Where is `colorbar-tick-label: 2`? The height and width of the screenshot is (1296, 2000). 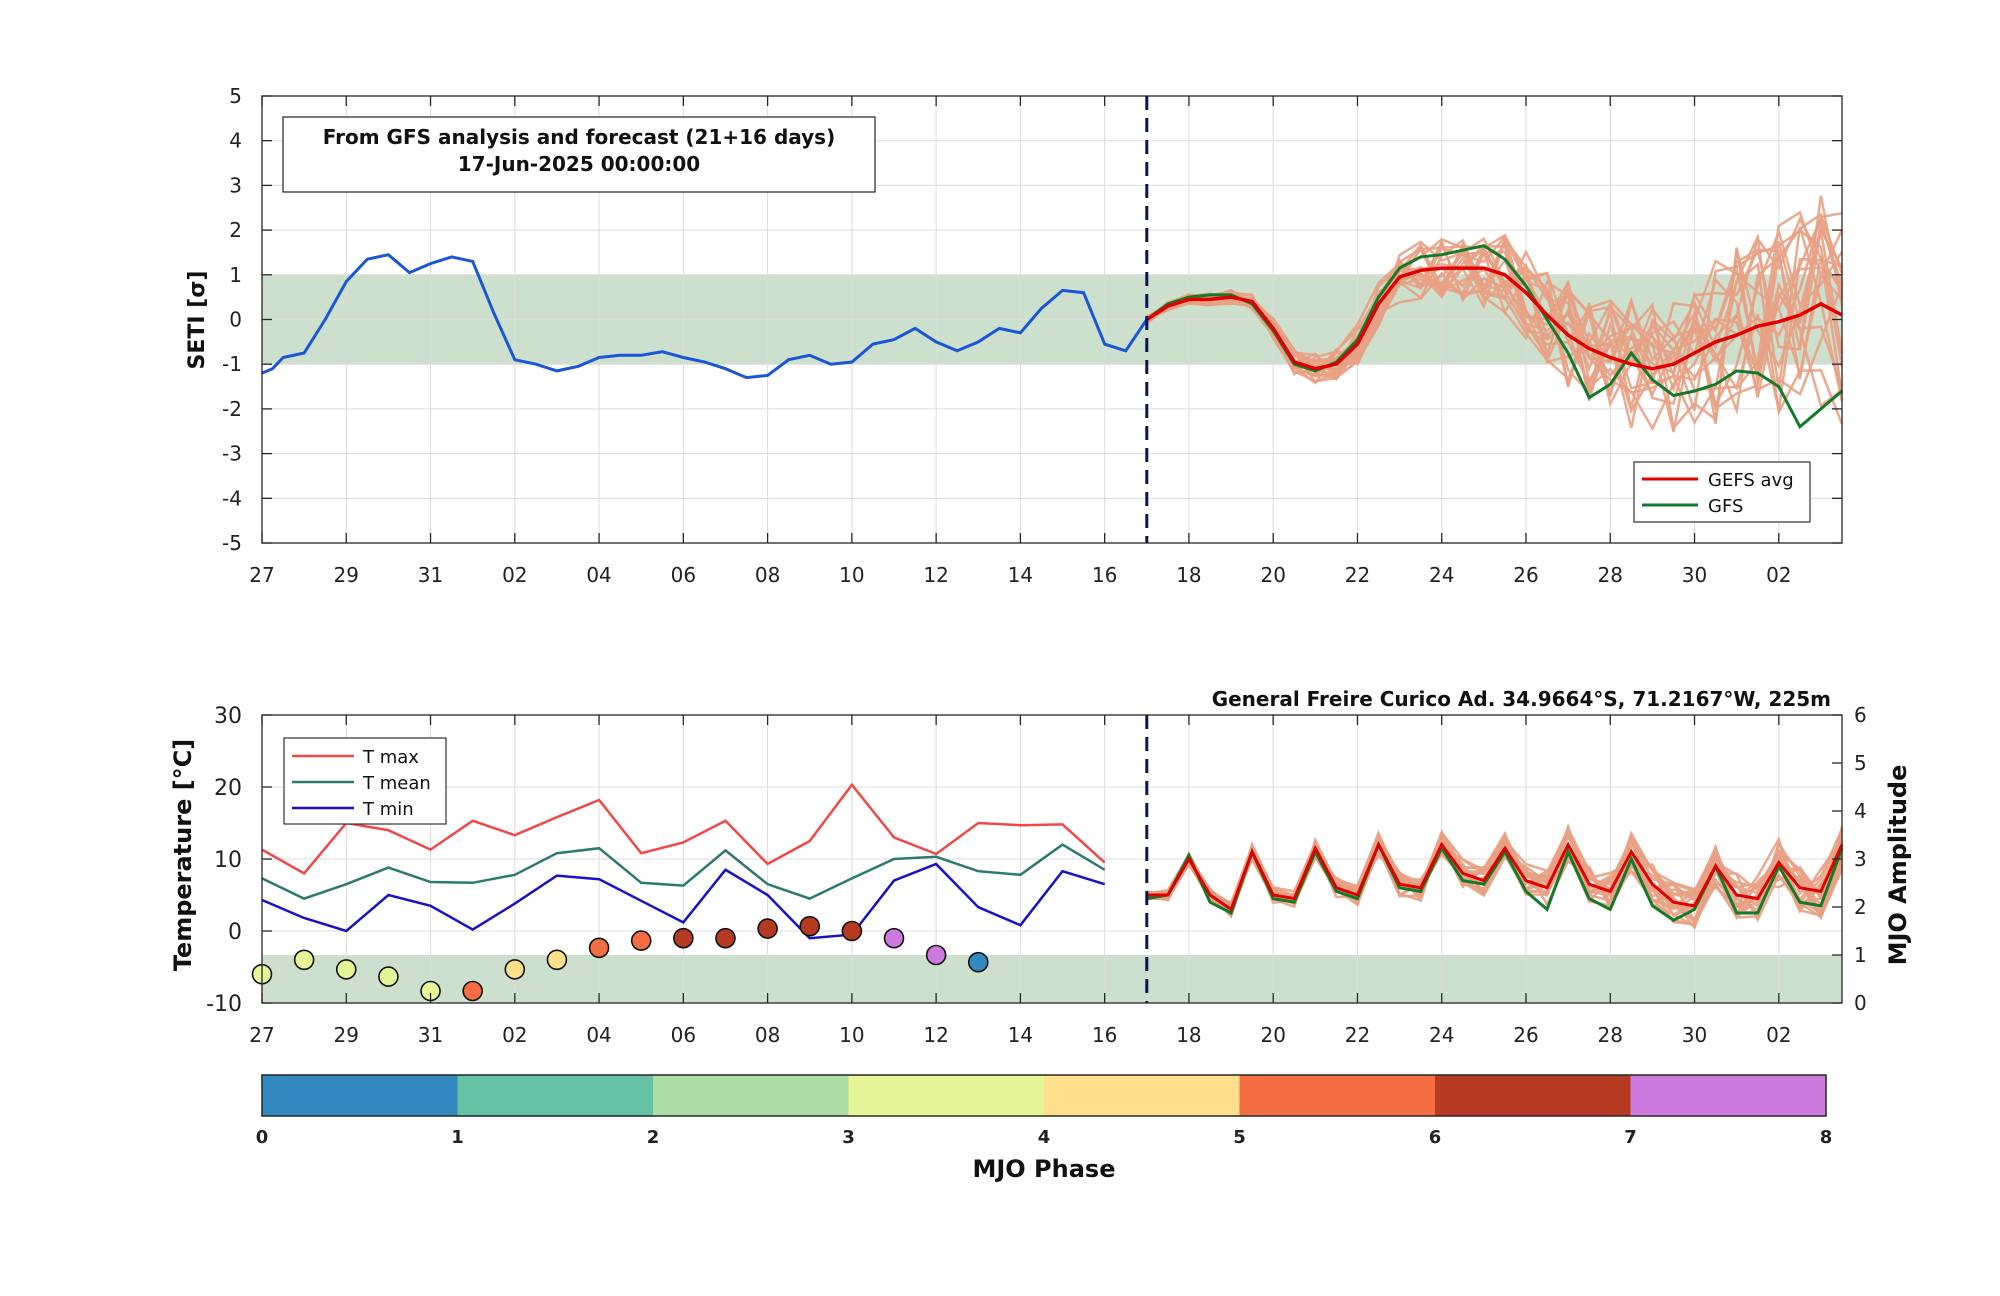 colorbar-tick-label: 2 is located at coordinates (653, 1137).